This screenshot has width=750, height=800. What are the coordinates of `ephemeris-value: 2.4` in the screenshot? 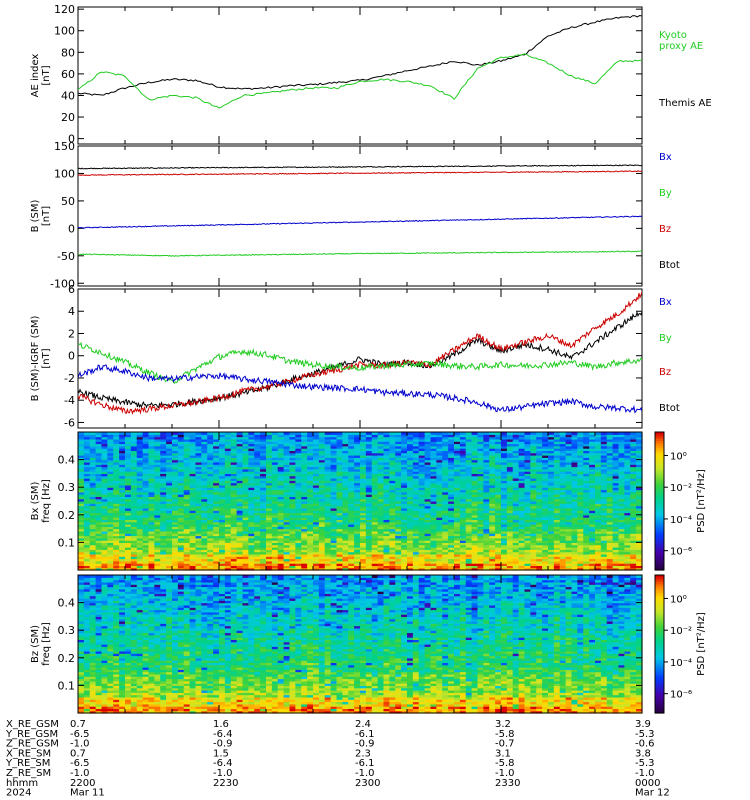 It's located at (363, 724).